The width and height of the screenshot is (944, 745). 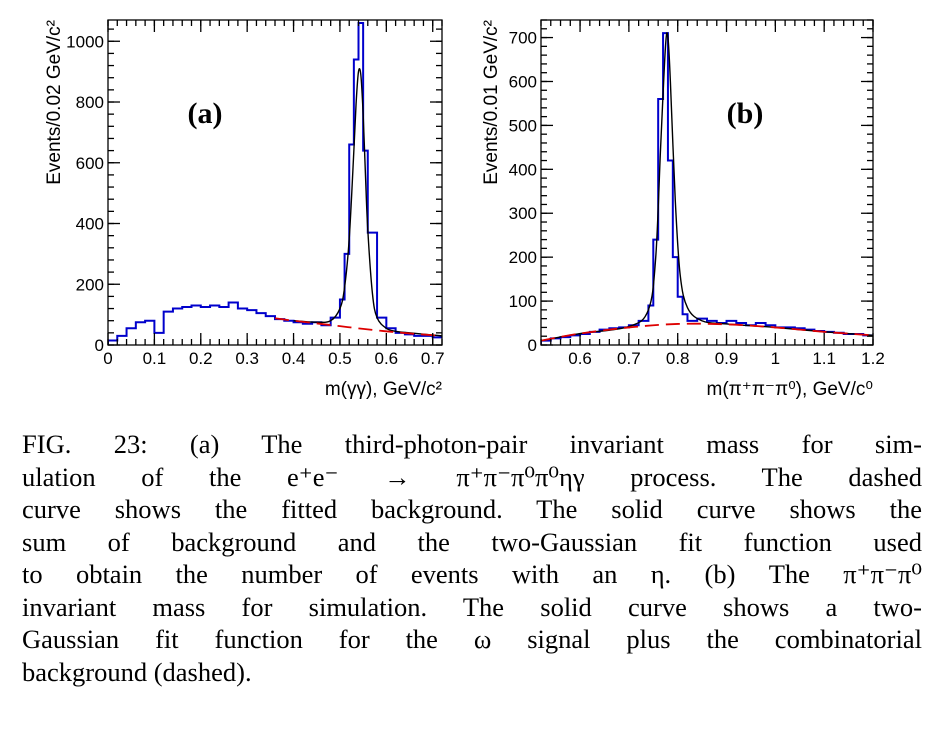 What do you see at coordinates (523, 301) in the screenshot?
I see `y-tick-label: 100` at bounding box center [523, 301].